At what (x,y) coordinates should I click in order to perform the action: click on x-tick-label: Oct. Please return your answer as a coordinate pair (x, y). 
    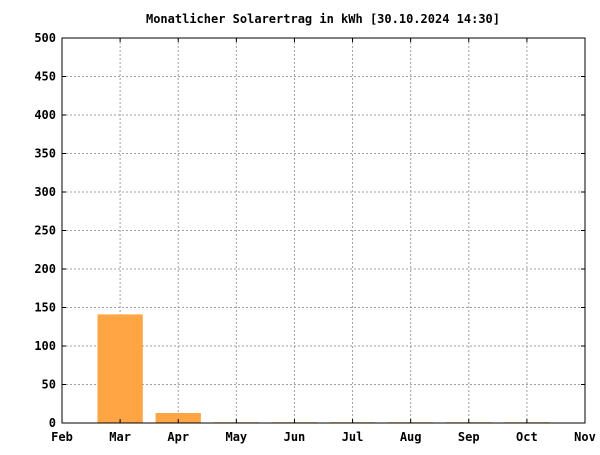
    Looking at the image, I should click on (527, 437).